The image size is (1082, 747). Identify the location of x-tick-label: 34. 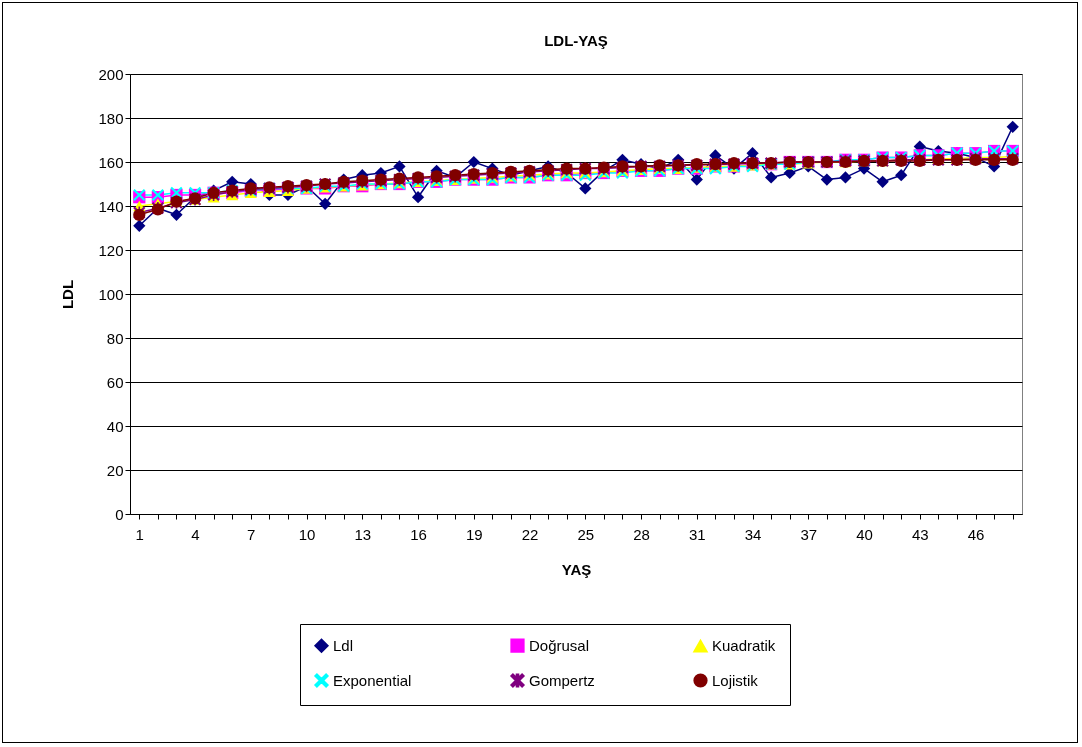
(753, 534).